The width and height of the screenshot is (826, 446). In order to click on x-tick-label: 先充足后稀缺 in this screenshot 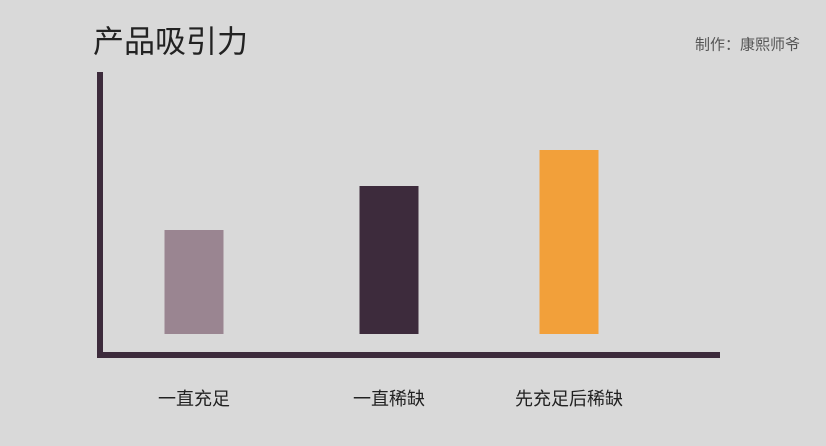, I will do `click(569, 399)`.